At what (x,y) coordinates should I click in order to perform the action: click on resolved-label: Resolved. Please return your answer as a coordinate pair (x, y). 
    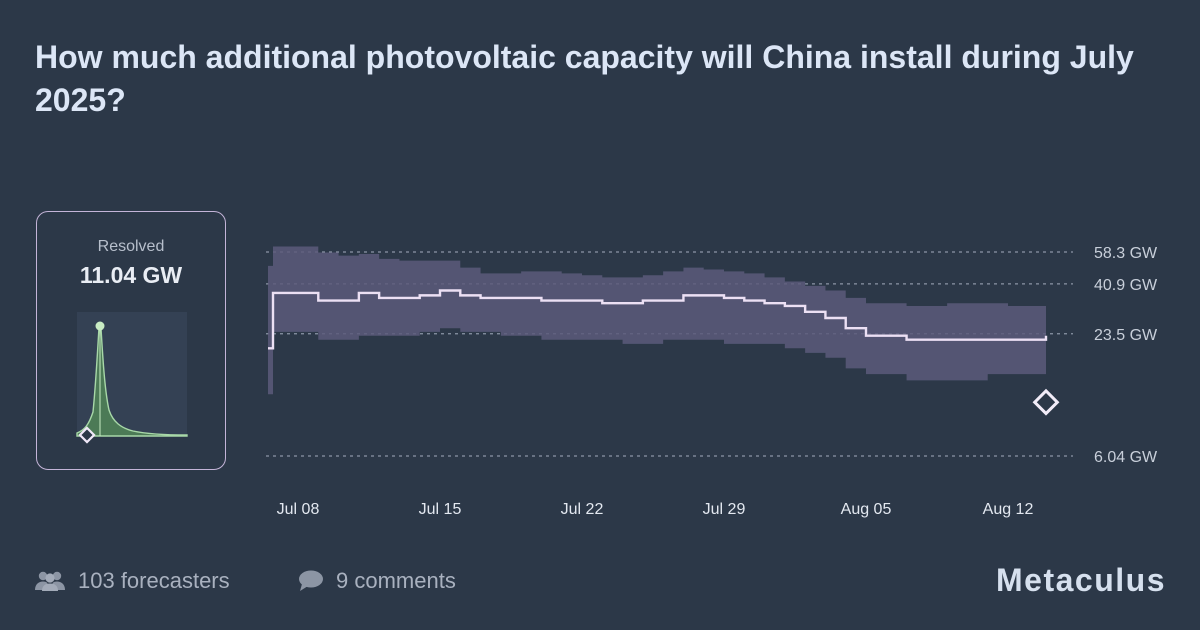
    Looking at the image, I should click on (131, 246).